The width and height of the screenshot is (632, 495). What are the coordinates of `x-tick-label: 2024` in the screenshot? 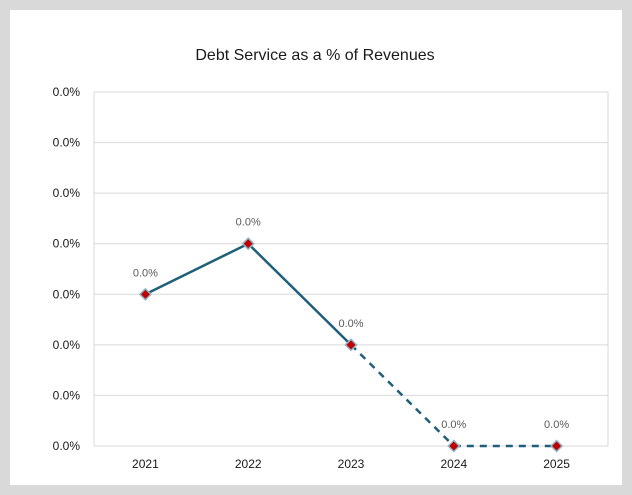 It's located at (453, 464).